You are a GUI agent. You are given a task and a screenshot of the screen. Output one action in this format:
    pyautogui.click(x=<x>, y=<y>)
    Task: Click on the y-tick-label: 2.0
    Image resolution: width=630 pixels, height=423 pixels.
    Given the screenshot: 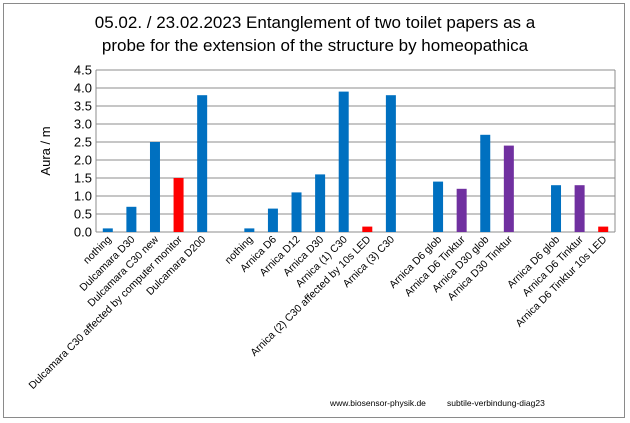 What is the action you would take?
    pyautogui.click(x=83, y=160)
    